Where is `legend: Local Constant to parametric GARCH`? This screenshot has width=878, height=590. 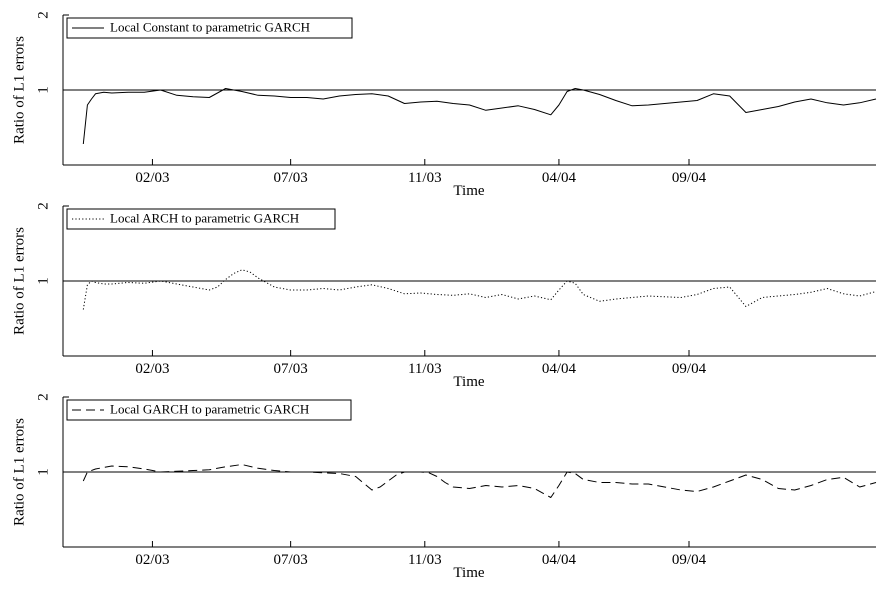
legend: Local Constant to parametric GARCH is located at coordinates (209, 28).